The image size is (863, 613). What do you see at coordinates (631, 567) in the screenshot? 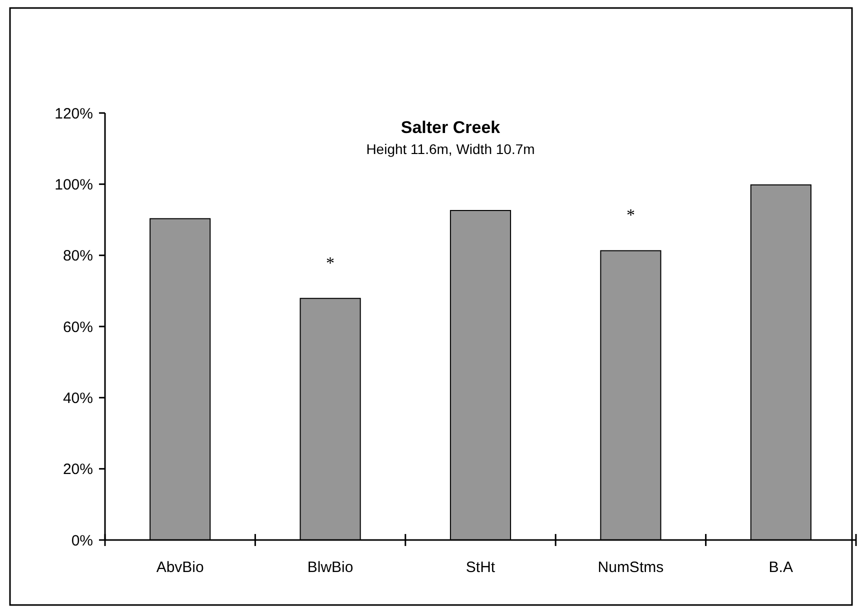
I see `x-tick-label: NumStms` at bounding box center [631, 567].